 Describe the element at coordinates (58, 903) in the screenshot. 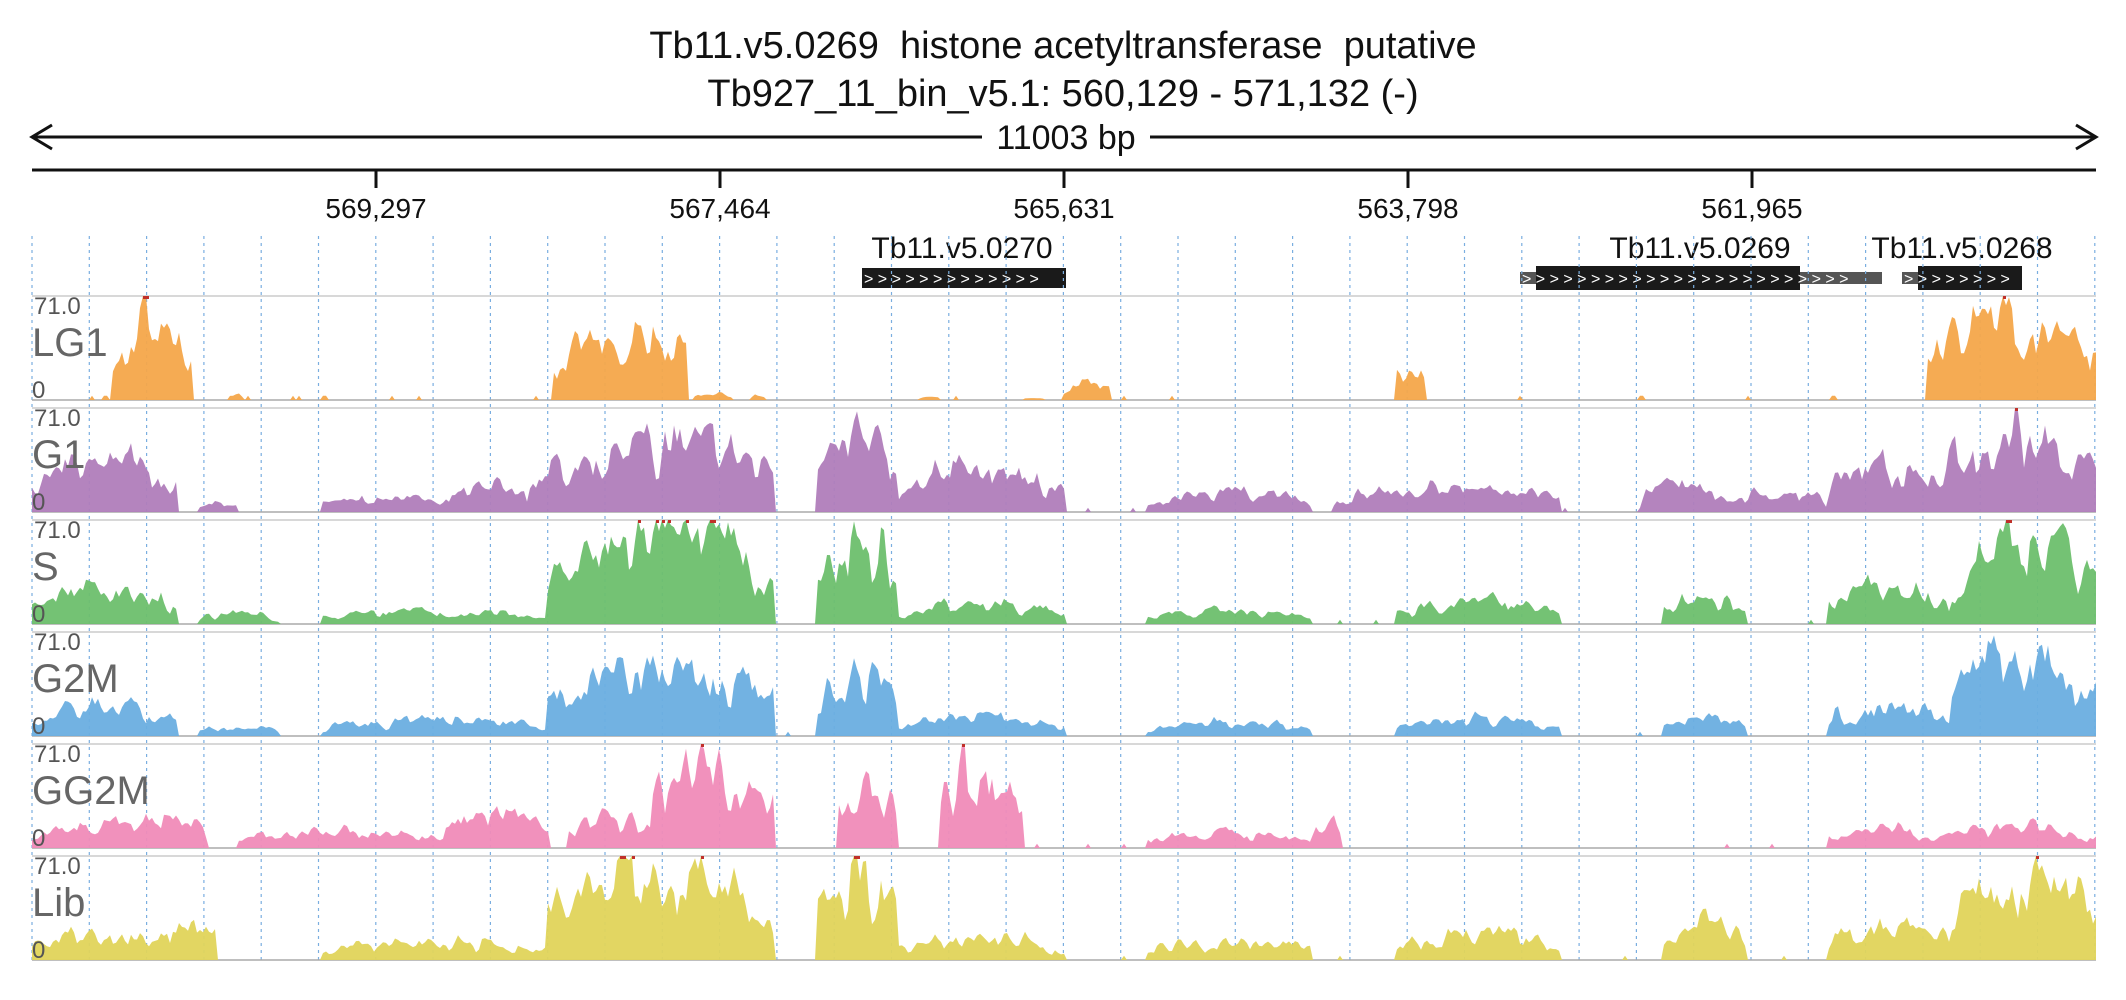

I see `track-name: Lib` at that location.